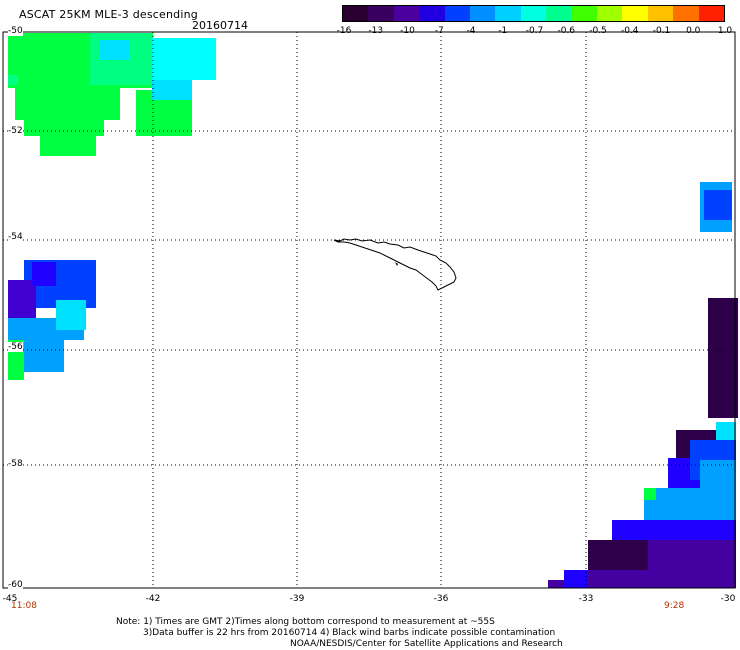  I want to click on color-scale-label: -0.4, so click(629, 31).